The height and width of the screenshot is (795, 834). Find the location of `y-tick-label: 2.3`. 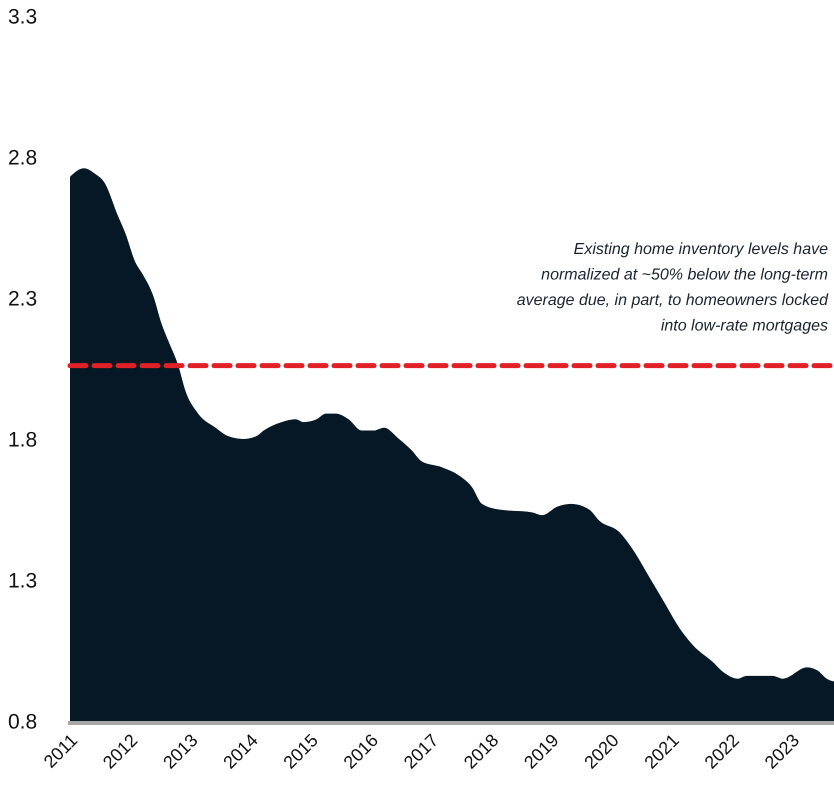

y-tick-label: 2.3 is located at coordinates (23, 298).